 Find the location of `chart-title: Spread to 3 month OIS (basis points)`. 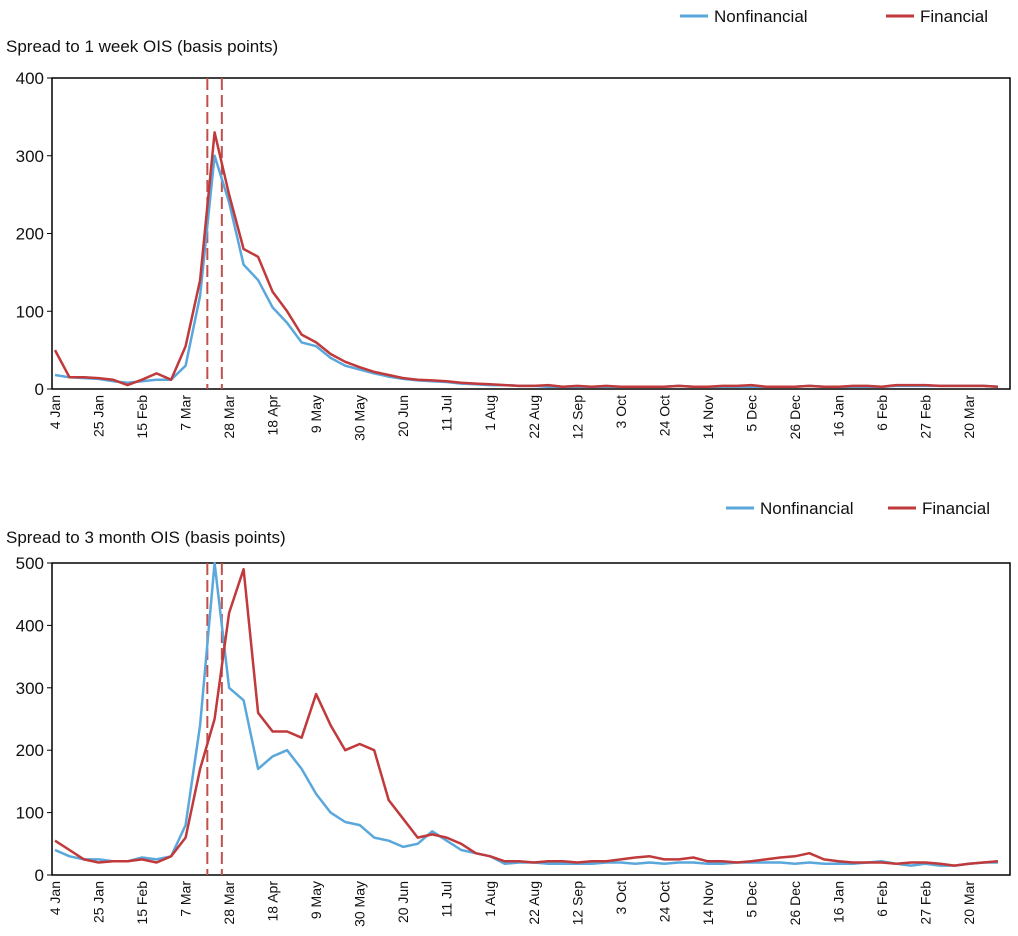

chart-title: Spread to 3 month OIS (basis points) is located at coordinates (146, 537).